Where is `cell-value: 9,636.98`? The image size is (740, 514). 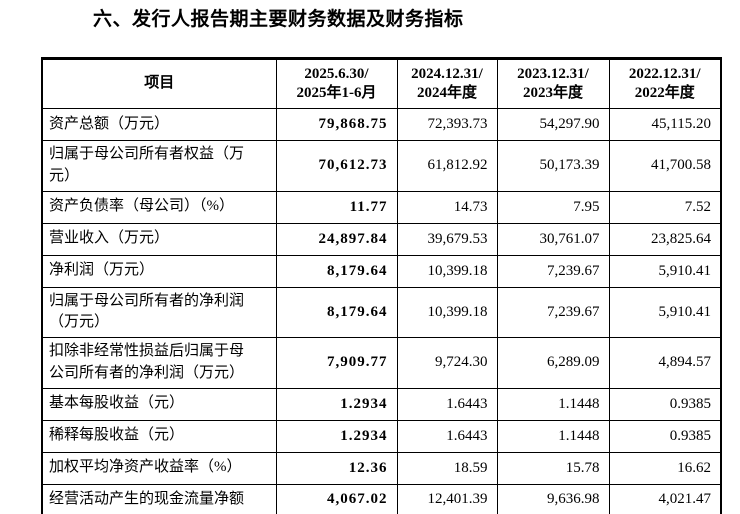
cell-value: 9,636.98 is located at coordinates (553, 498).